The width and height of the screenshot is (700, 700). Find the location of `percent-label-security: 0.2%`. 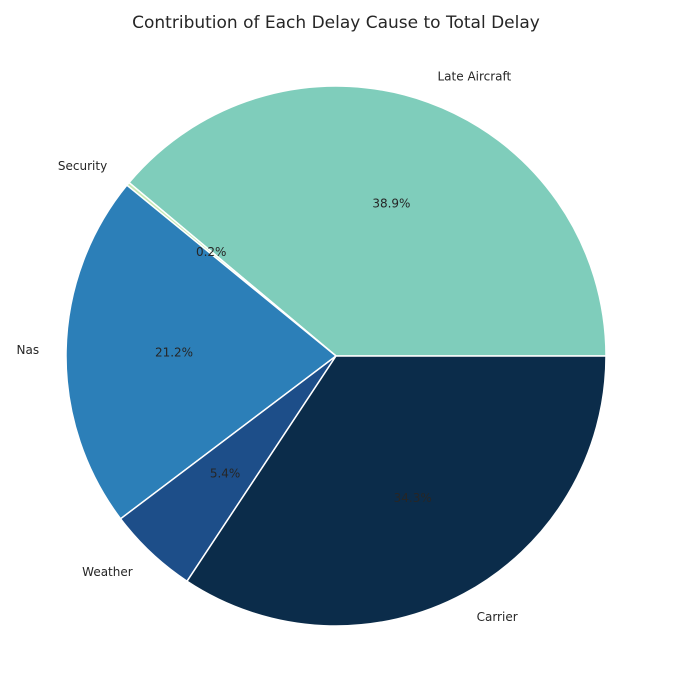

percent-label-security: 0.2% is located at coordinates (211, 252).